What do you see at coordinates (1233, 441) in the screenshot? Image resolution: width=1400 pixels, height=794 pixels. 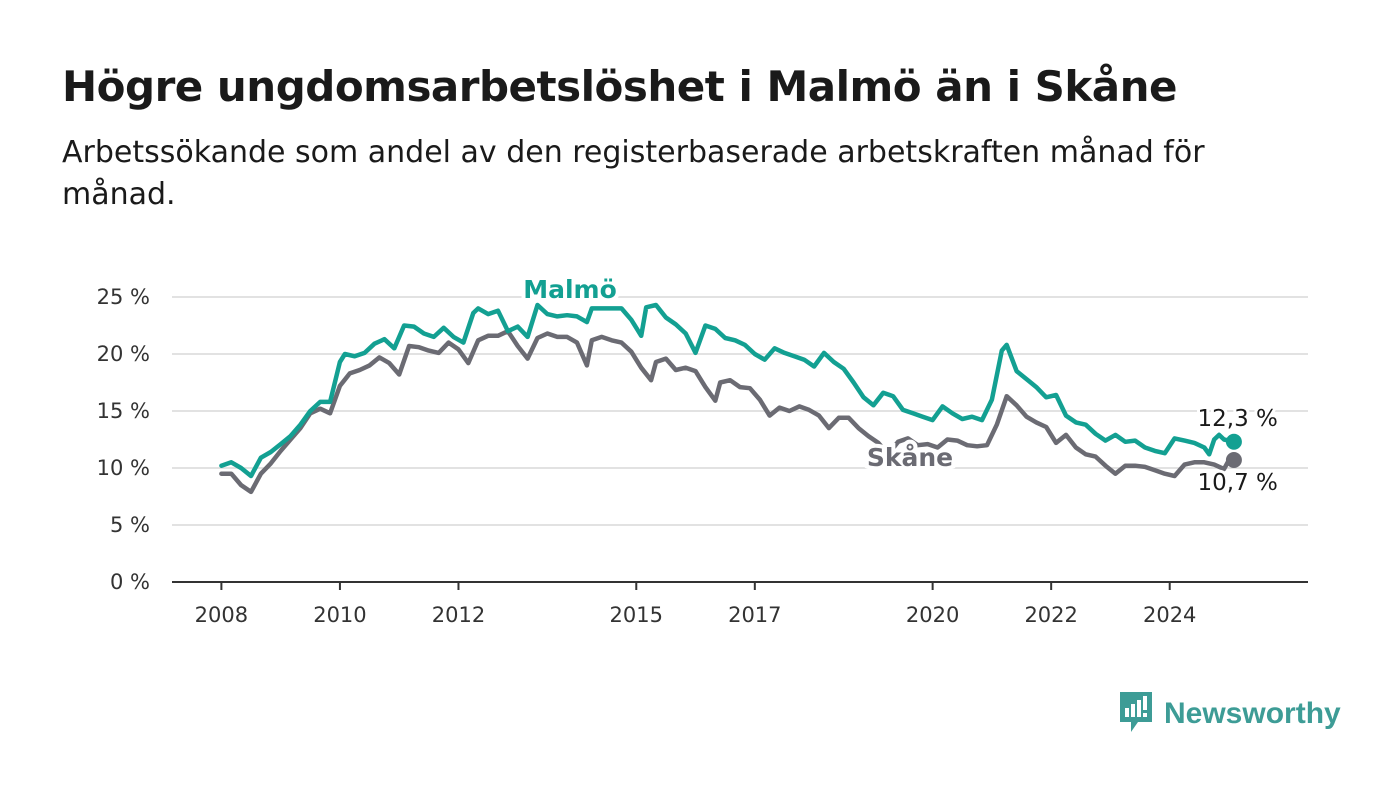 I see `end-point-malmö` at bounding box center [1233, 441].